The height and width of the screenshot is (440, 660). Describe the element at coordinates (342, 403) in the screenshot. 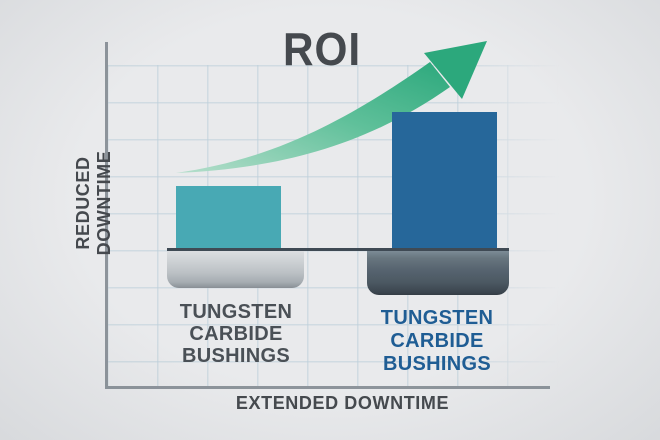

I see `x-axis-label: EXTENDED DOWNTIME` at that location.